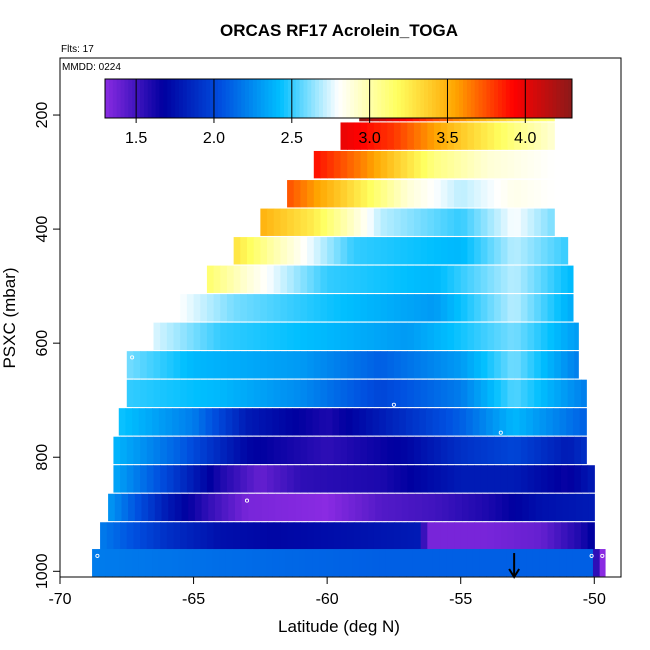  Describe the element at coordinates (327, 599) in the screenshot. I see `x-tick-label: -60` at that location.